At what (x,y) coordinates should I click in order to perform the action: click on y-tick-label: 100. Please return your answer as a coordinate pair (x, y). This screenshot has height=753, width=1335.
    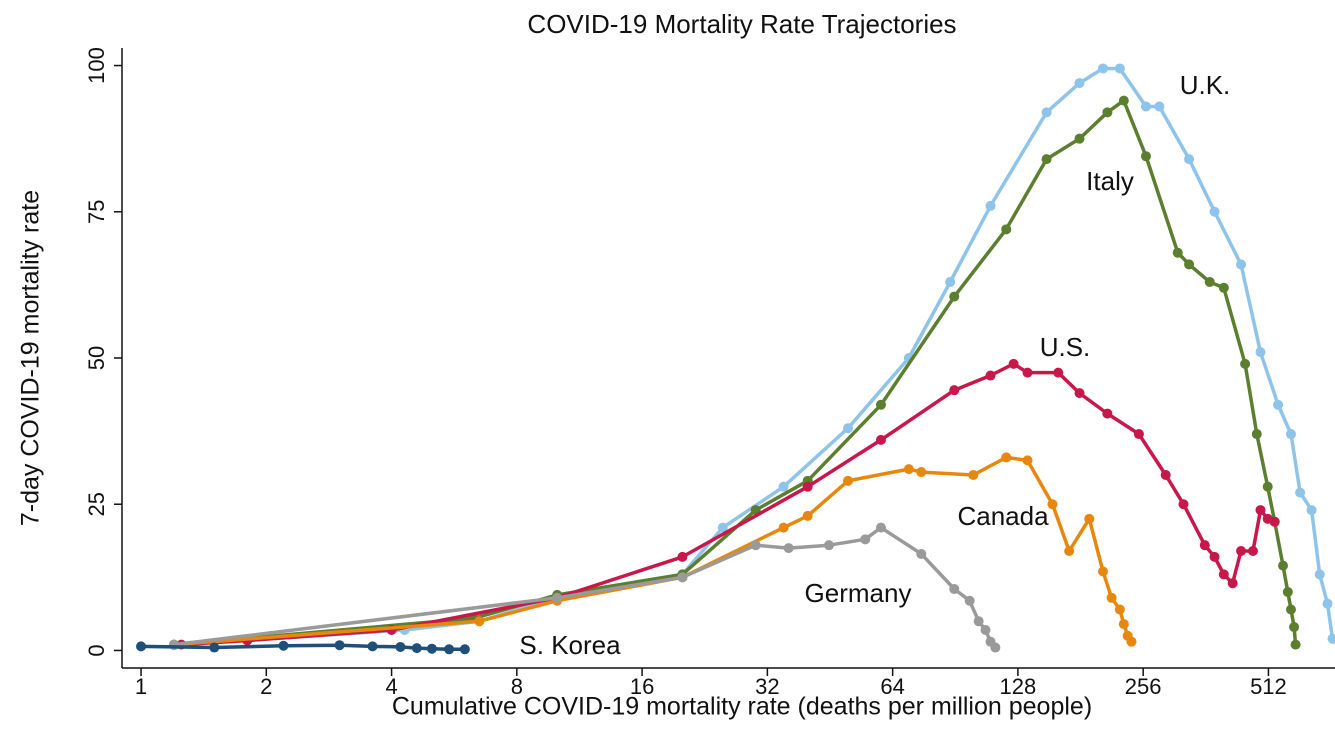
    Looking at the image, I should click on (96, 65).